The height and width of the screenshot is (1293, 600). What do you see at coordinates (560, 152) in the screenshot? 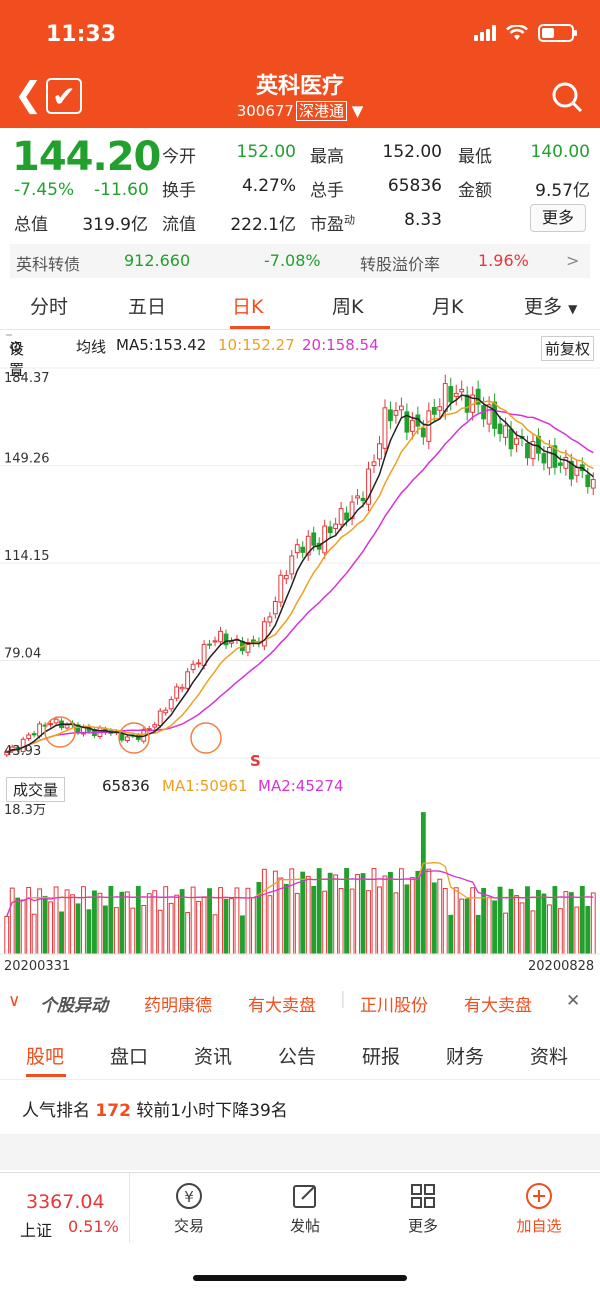
I see `low-value: 140.00` at bounding box center [560, 152].